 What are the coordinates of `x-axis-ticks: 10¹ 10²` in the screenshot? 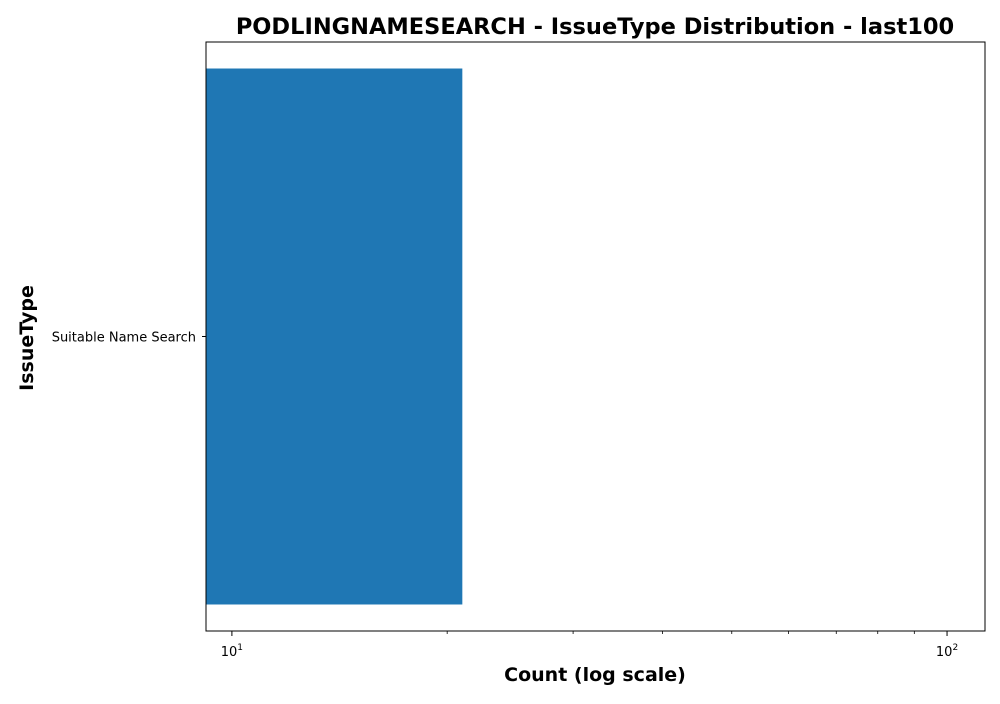 It's located at (589, 645).